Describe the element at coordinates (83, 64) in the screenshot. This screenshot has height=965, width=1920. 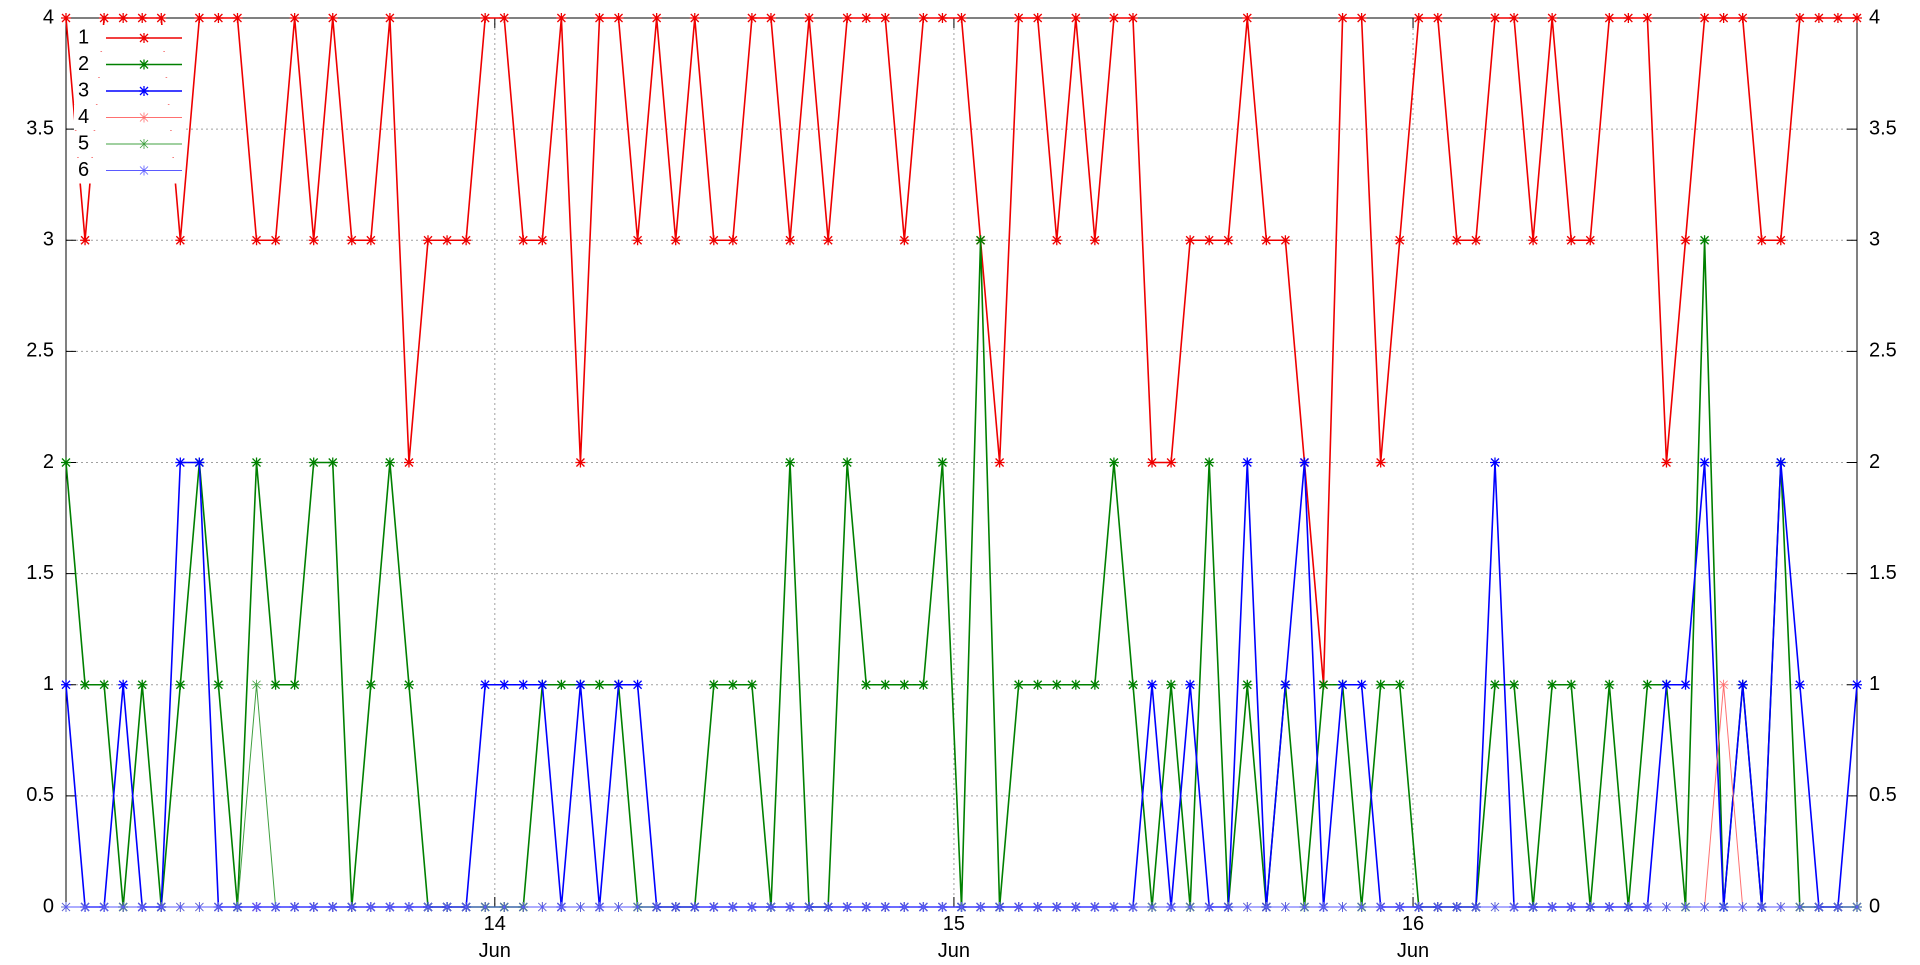
I see `legend-label: 2` at that location.